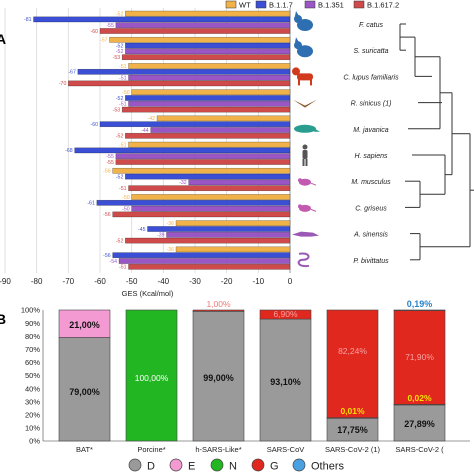 Image resolution: width=474 pixels, height=474 pixels. I want to click on x-axis-title: GES (Kcal/mol), so click(148, 293).